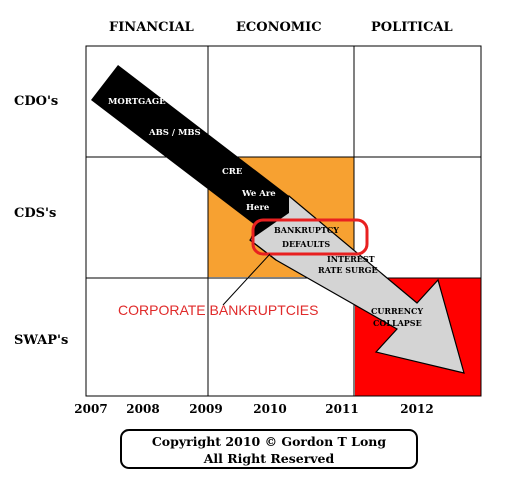 This screenshot has width=506, height=483. Describe the element at coordinates (41, 340) in the screenshot. I see `row-header-swaps: SWAP's` at that location.